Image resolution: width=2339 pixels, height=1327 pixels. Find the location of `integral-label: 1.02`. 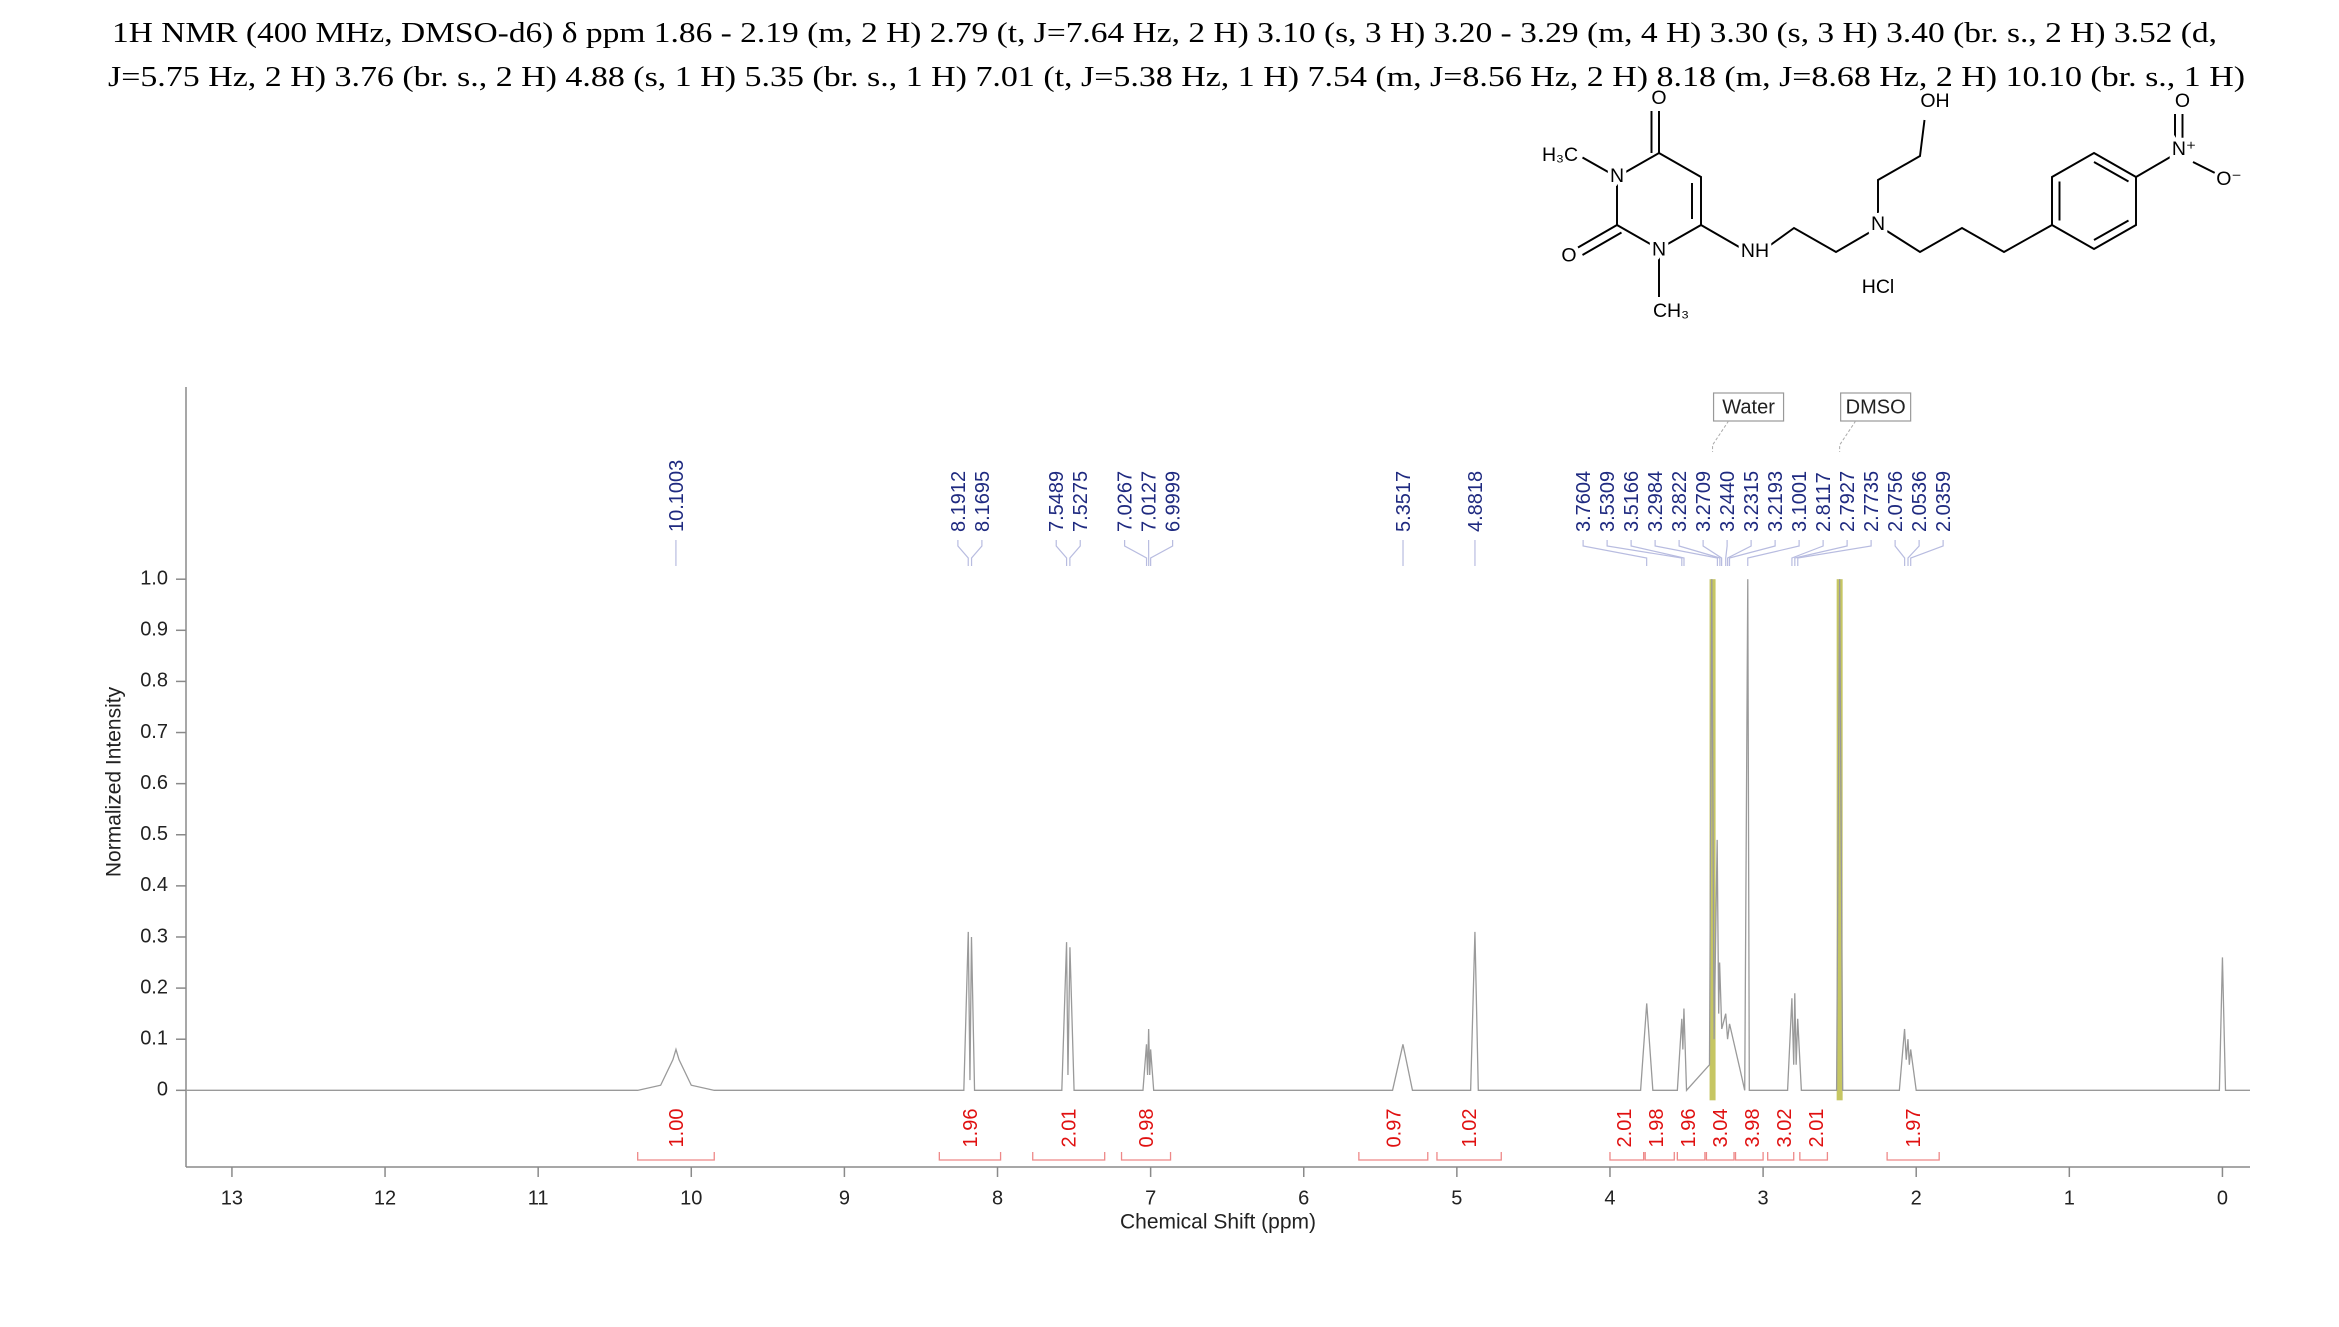

integral-label: 1.02 is located at coordinates (1470, 1128).